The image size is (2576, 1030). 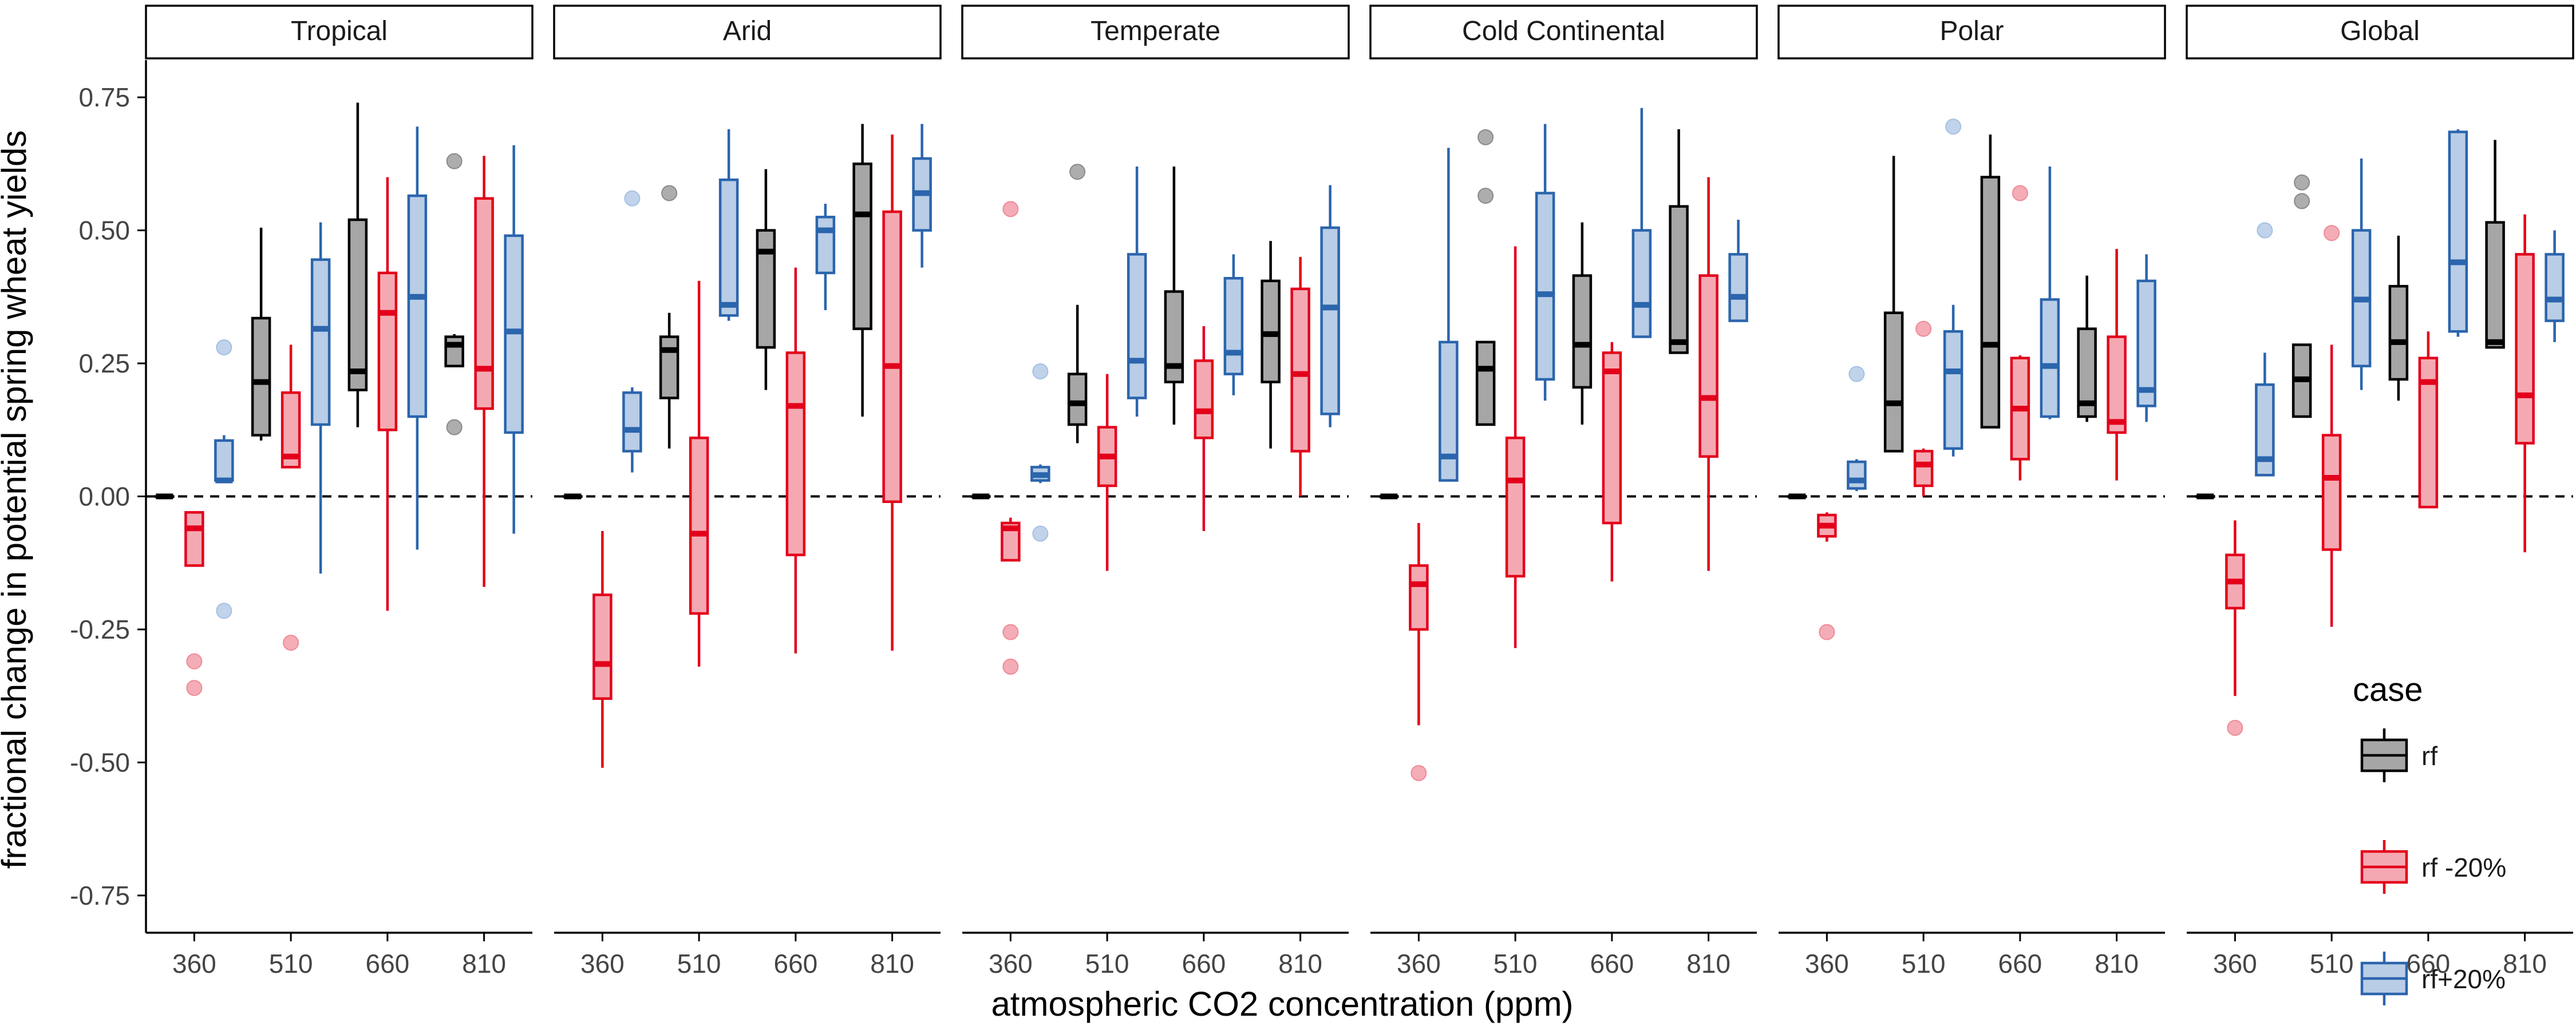 I want to click on strip-temperate, so click(x=1155, y=32).